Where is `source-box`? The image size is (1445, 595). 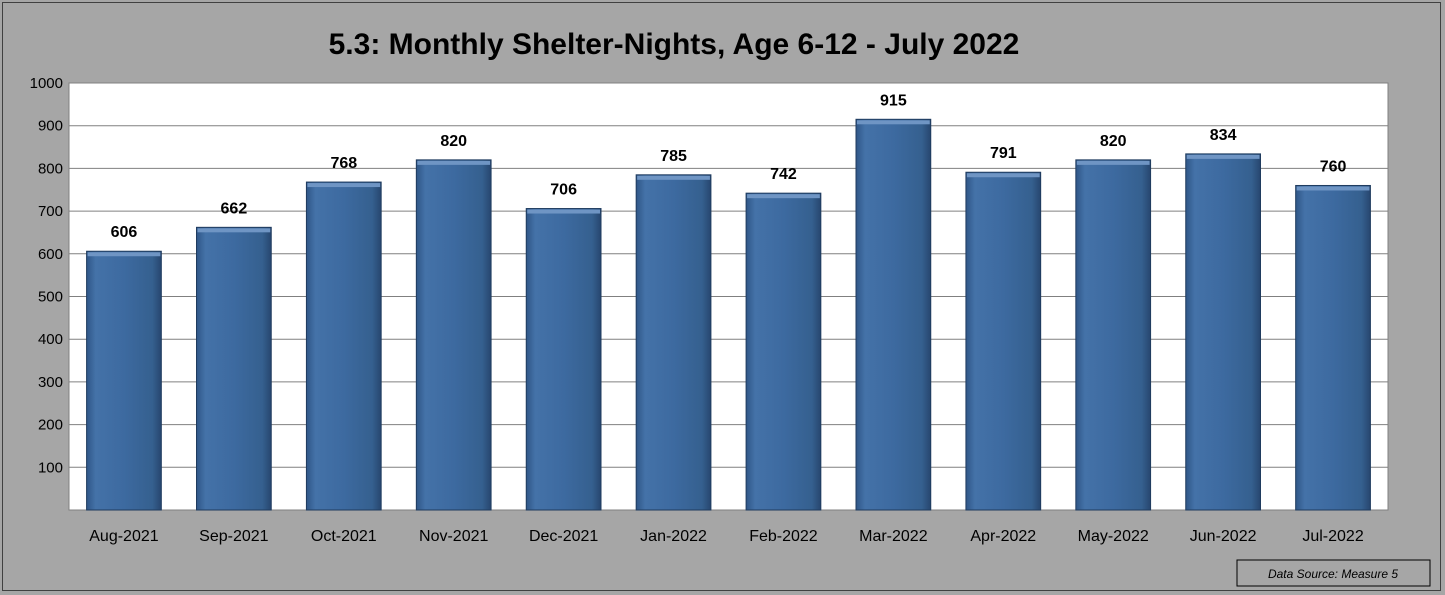 source-box is located at coordinates (1333, 573).